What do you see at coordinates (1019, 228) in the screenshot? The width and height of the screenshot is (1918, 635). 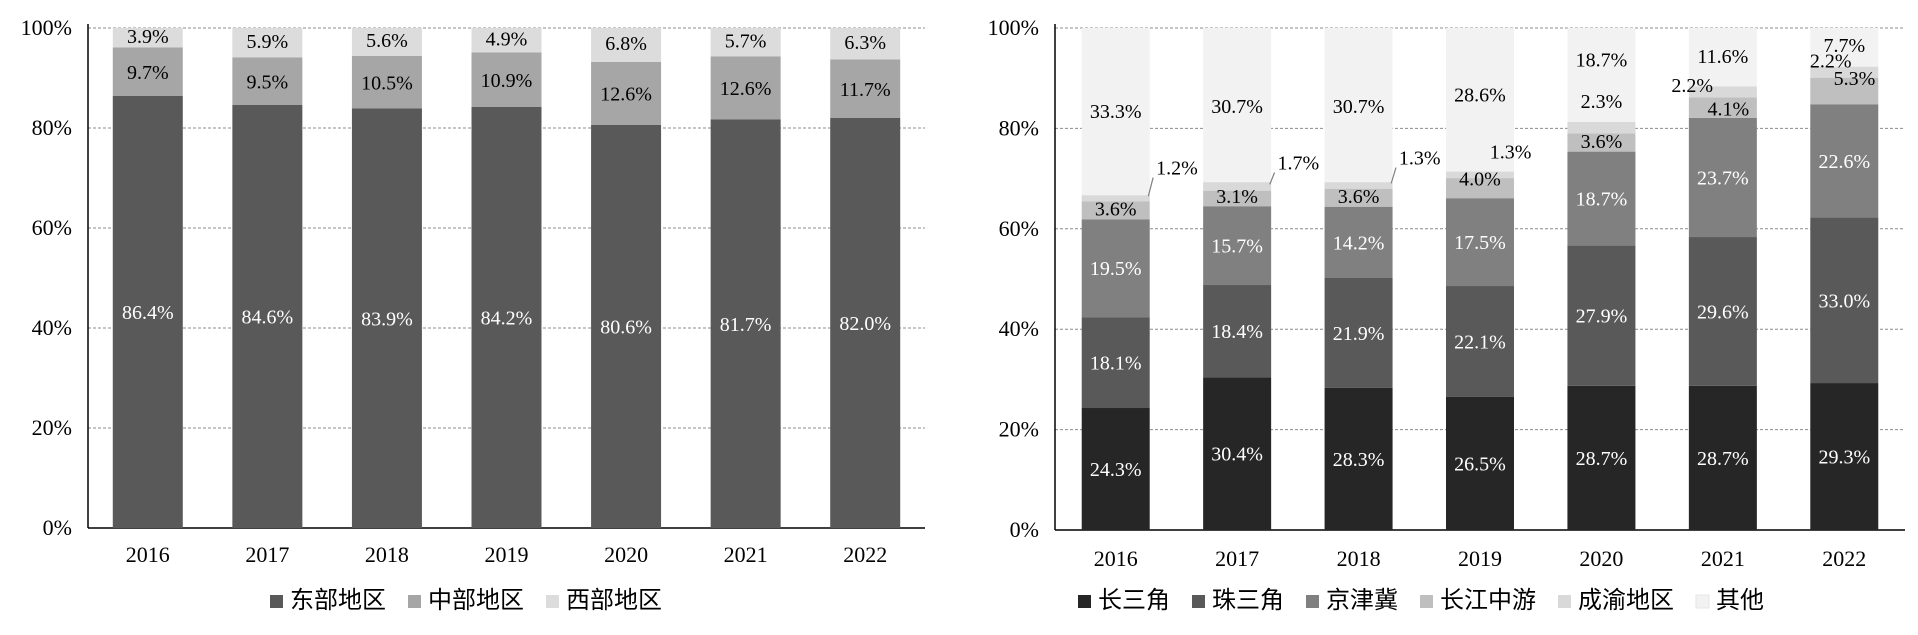 I see `y-tick-label: 60%` at bounding box center [1019, 228].